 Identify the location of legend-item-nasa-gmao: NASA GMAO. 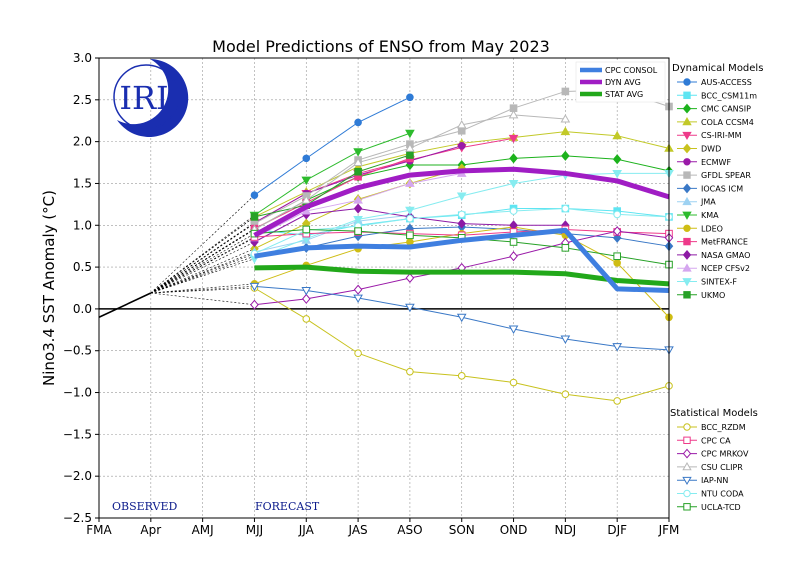
(713, 254).